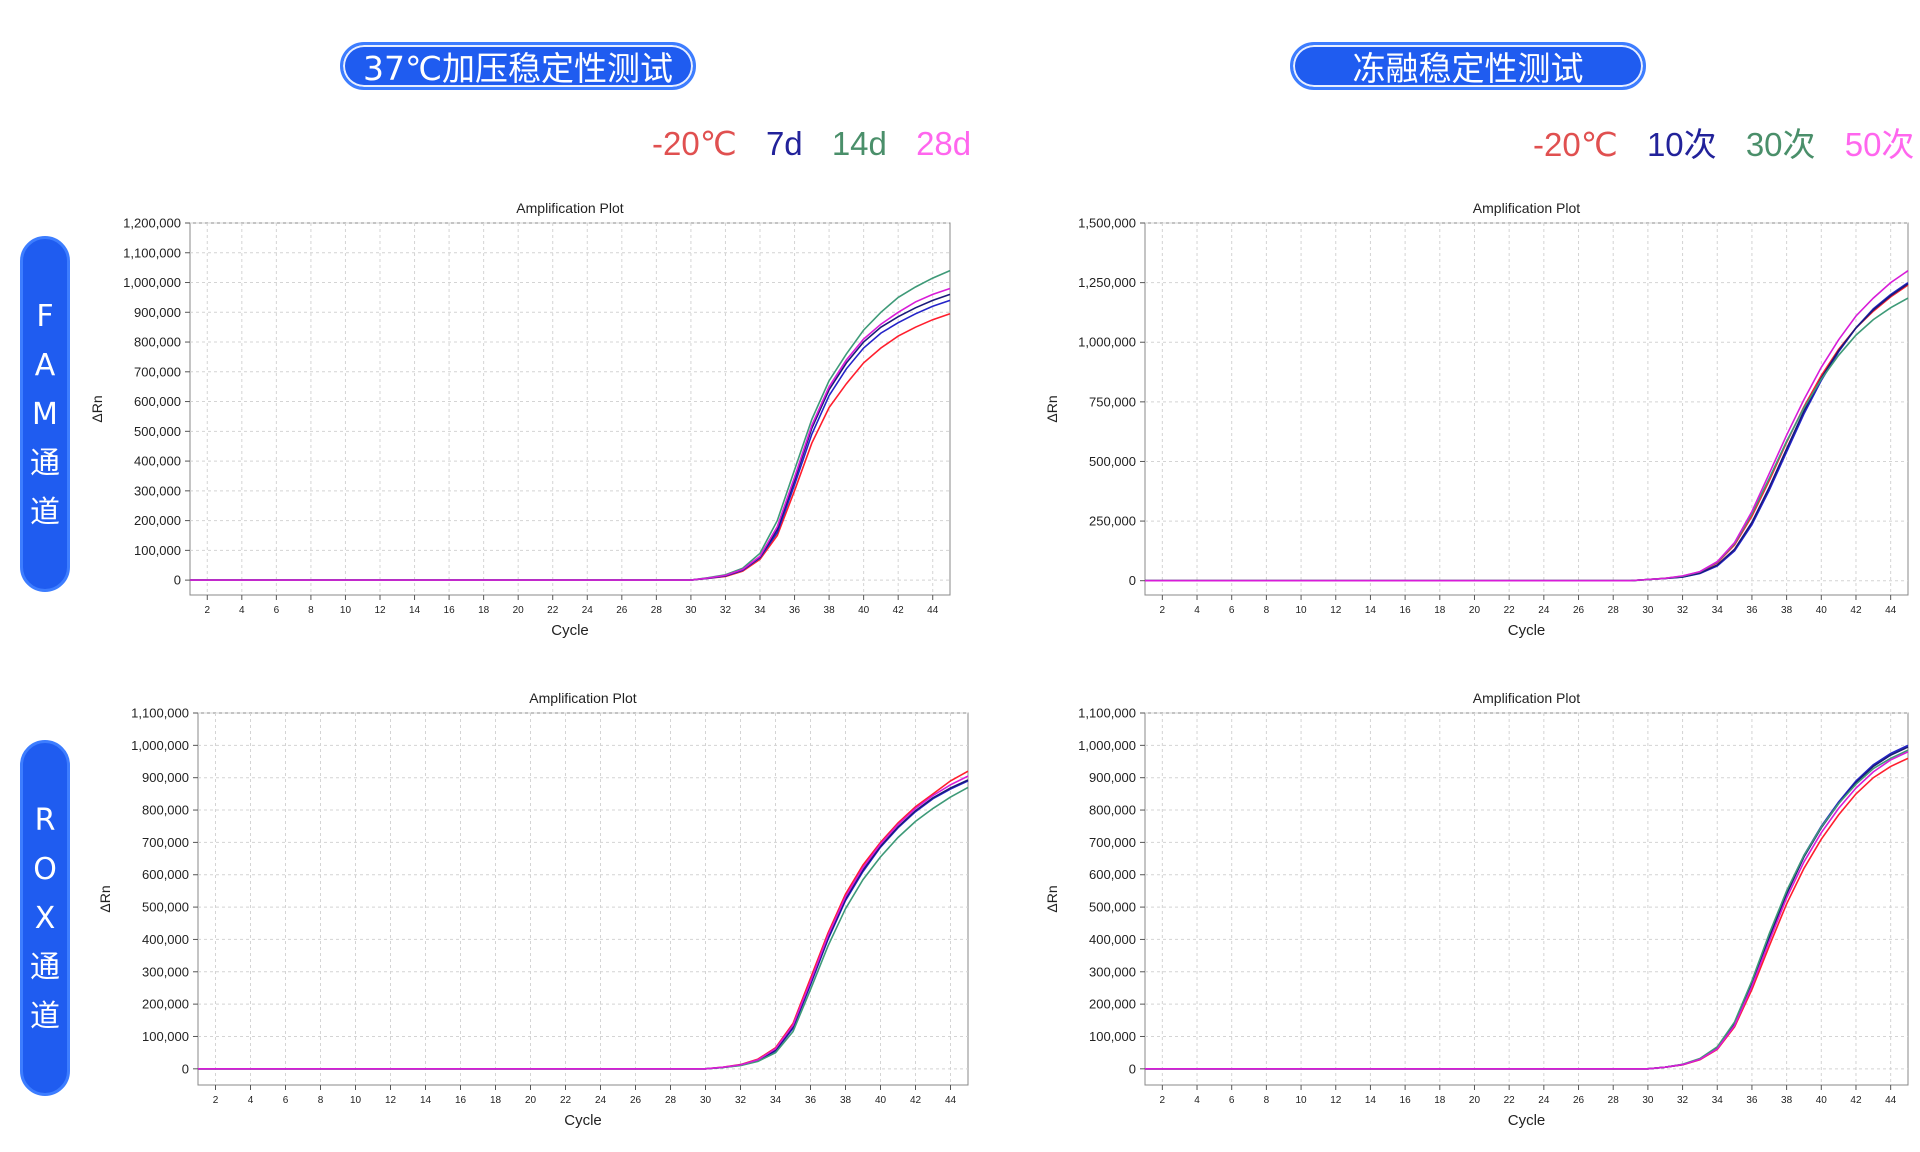  What do you see at coordinates (45, 512) in the screenshot?
I see `channel-char: 道` at bounding box center [45, 512].